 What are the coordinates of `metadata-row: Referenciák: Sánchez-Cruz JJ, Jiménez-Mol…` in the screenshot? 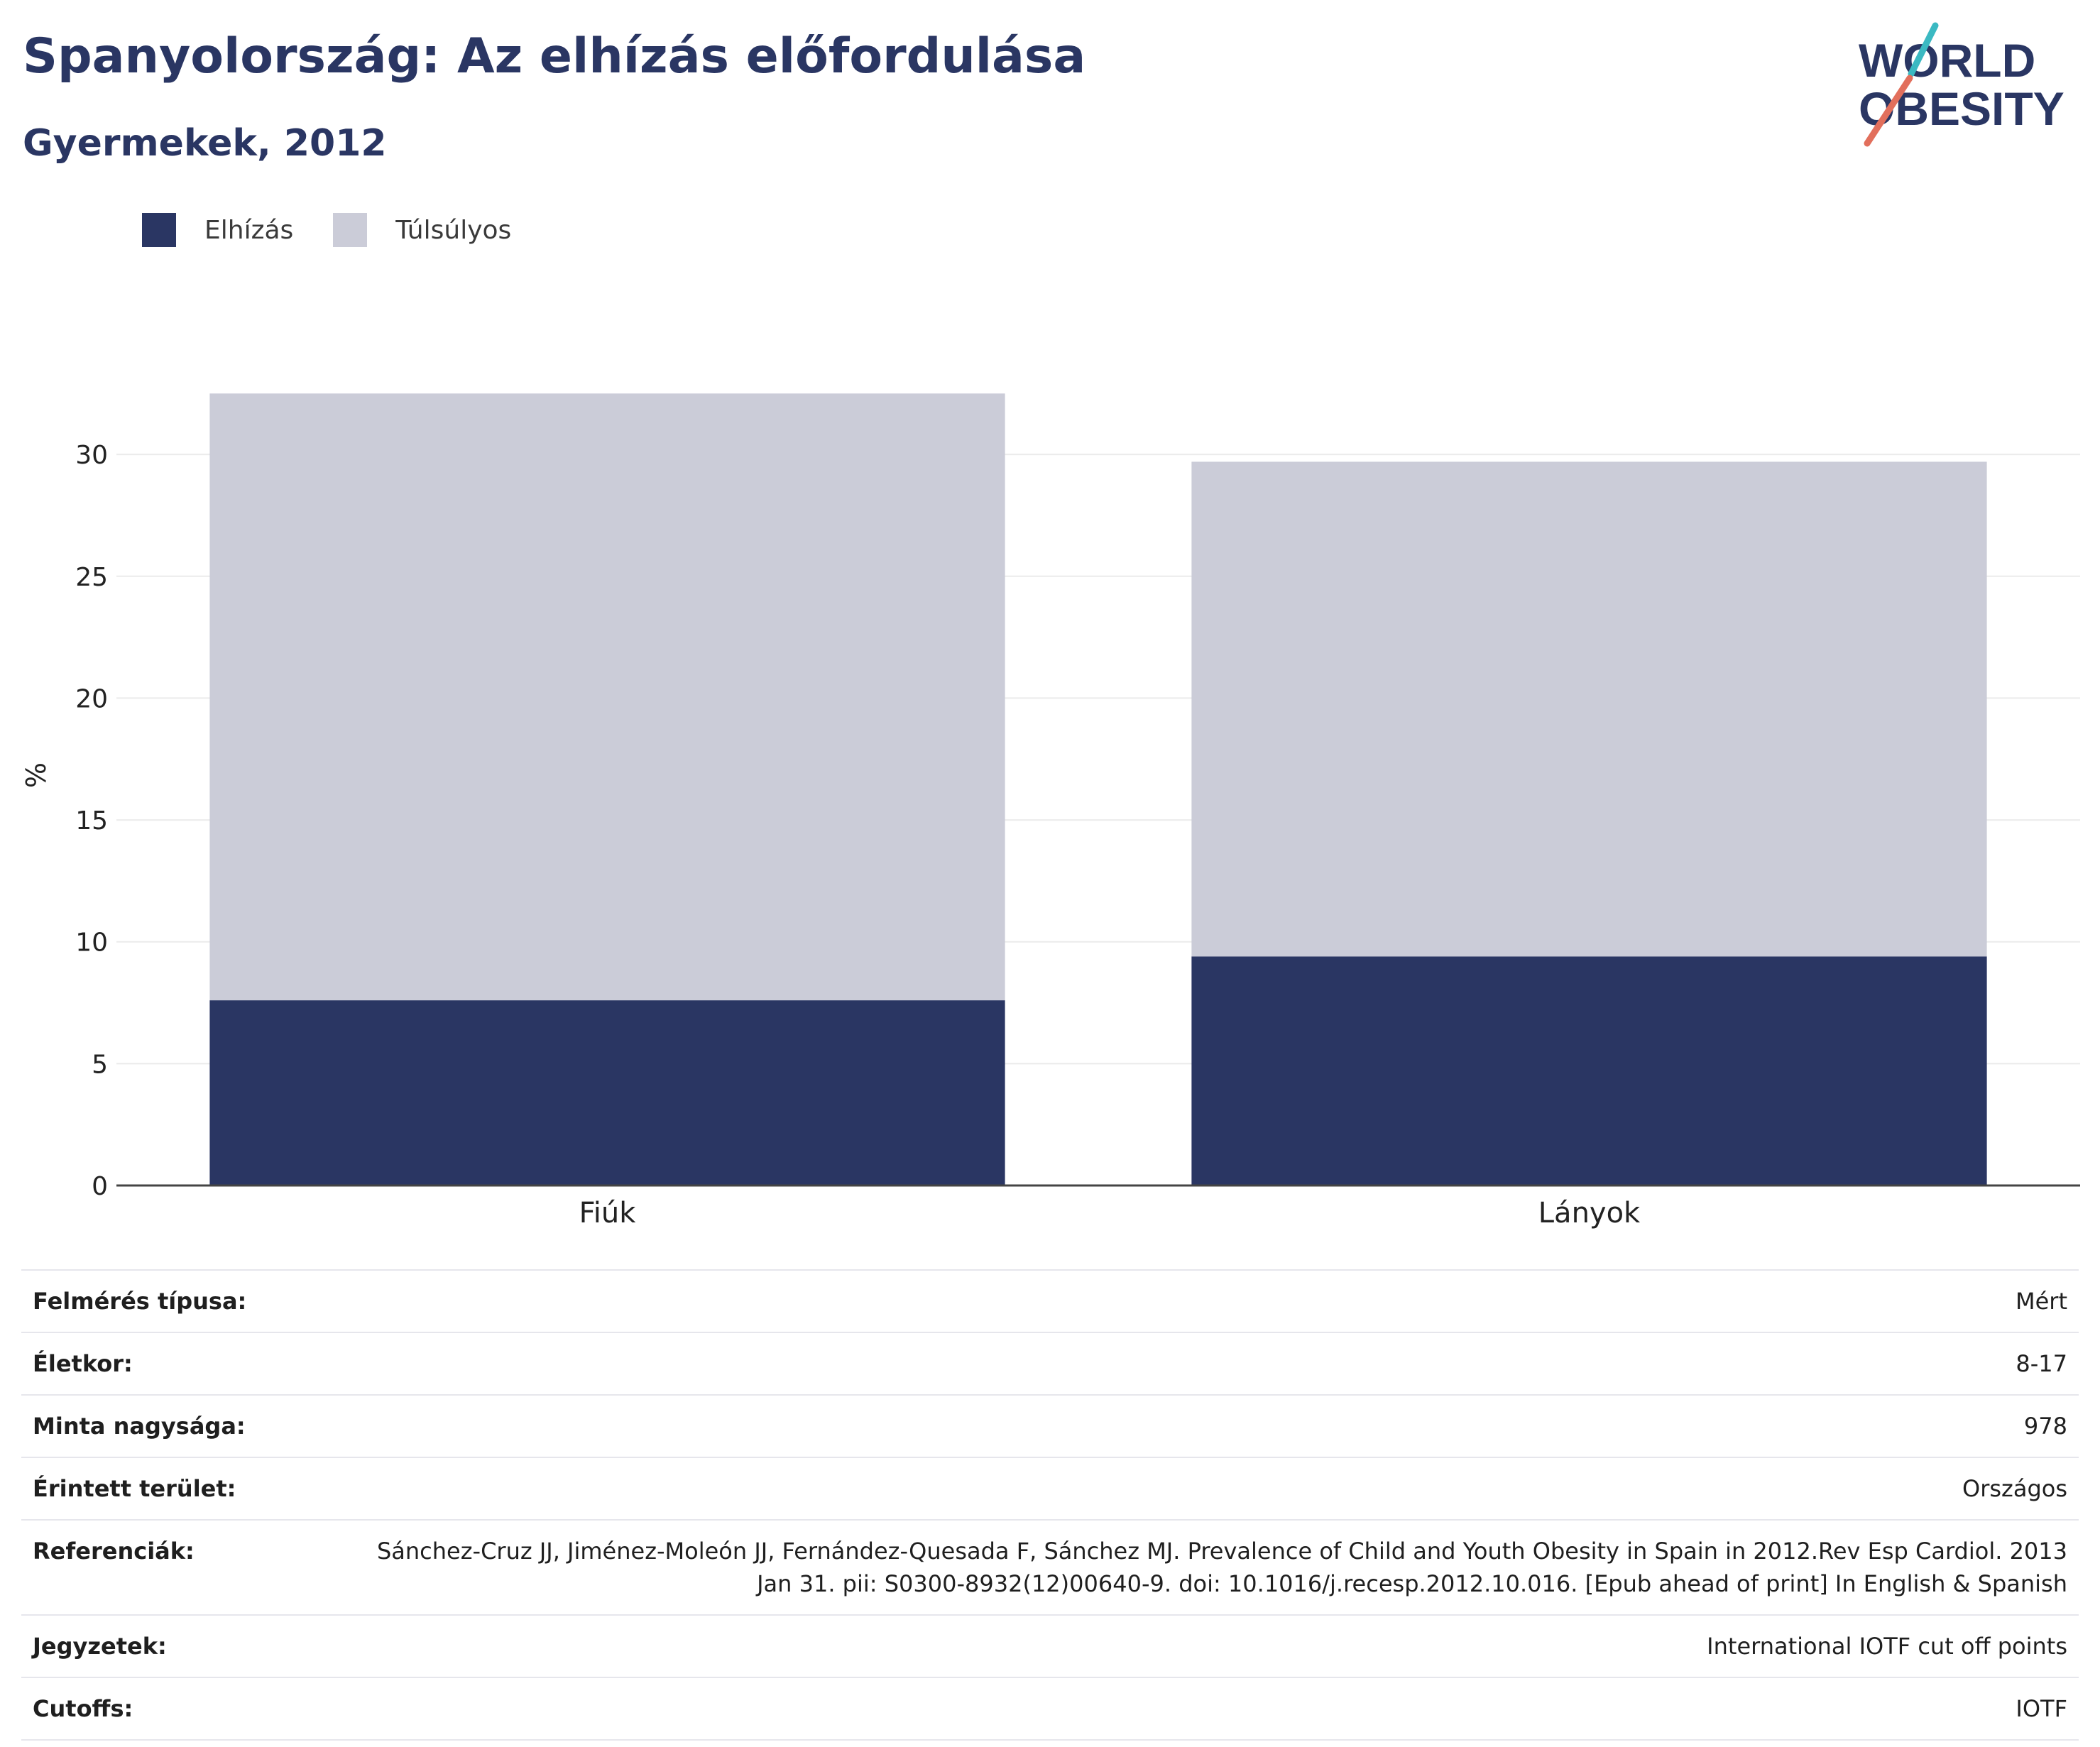 It's located at (1050, 1567).